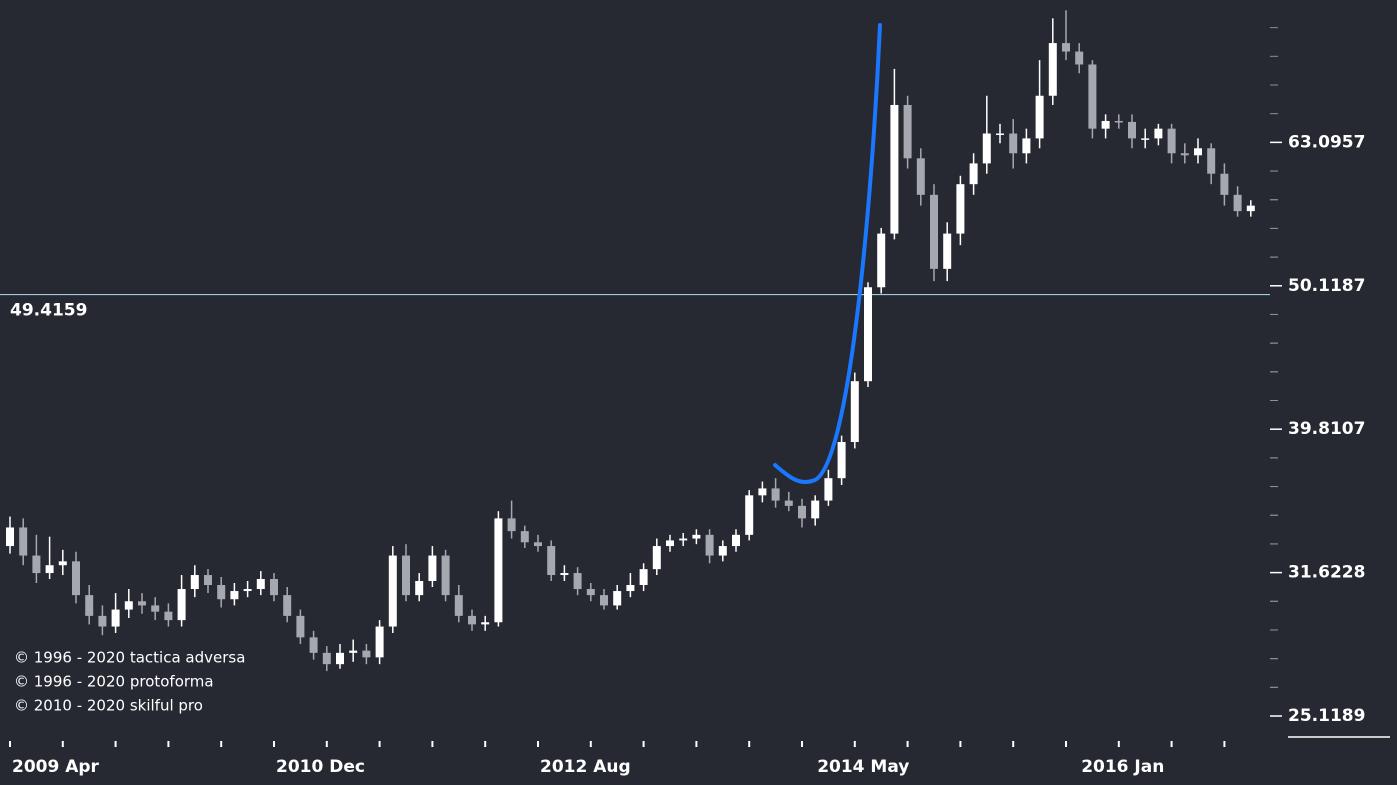 The width and height of the screenshot is (1397, 785). Describe the element at coordinates (585, 767) in the screenshot. I see `x-tick-label: 2012 Aug` at that location.